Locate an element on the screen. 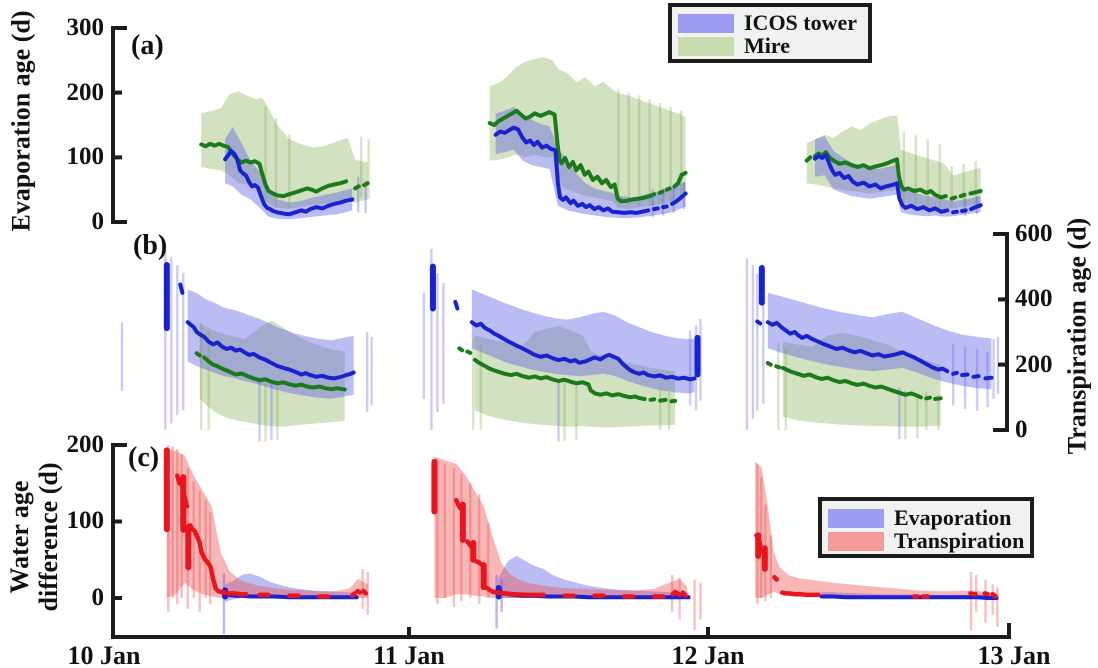 The image size is (1098, 668). panel-b-y-axis is located at coordinates (1001, 332).